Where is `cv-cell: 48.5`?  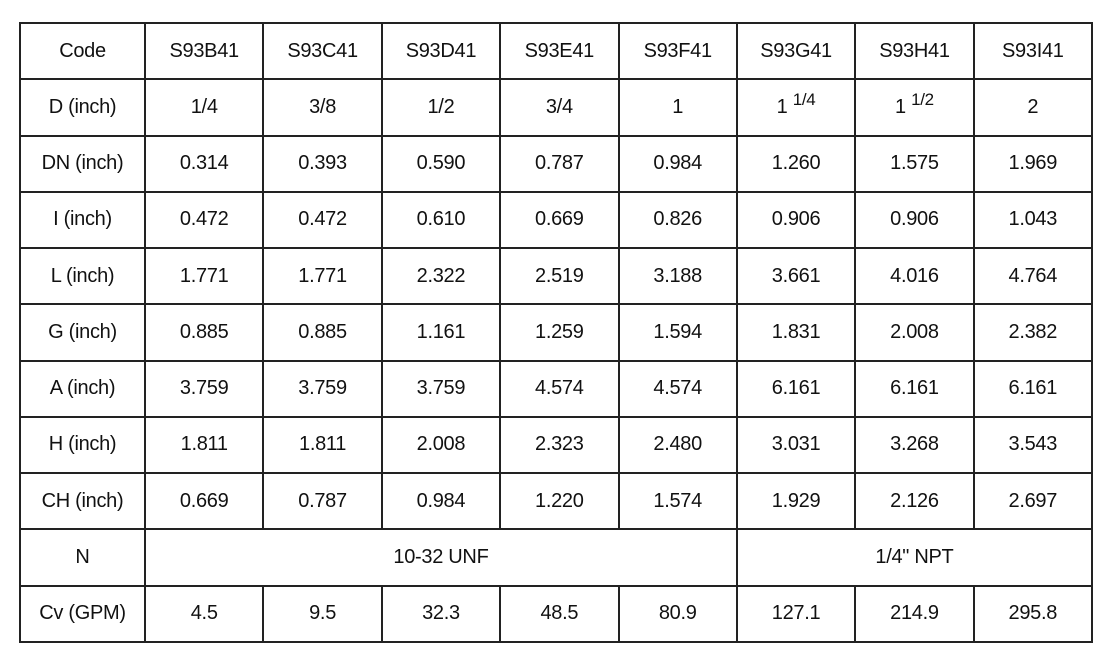
cv-cell: 48.5 is located at coordinates (559, 614).